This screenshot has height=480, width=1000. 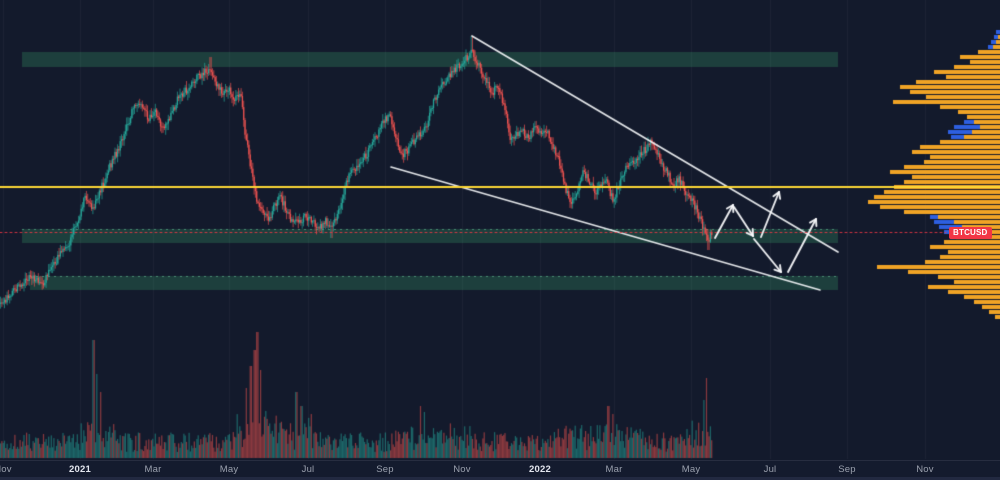 I want to click on symbol-price-badge: BTCUSD, so click(x=970, y=232).